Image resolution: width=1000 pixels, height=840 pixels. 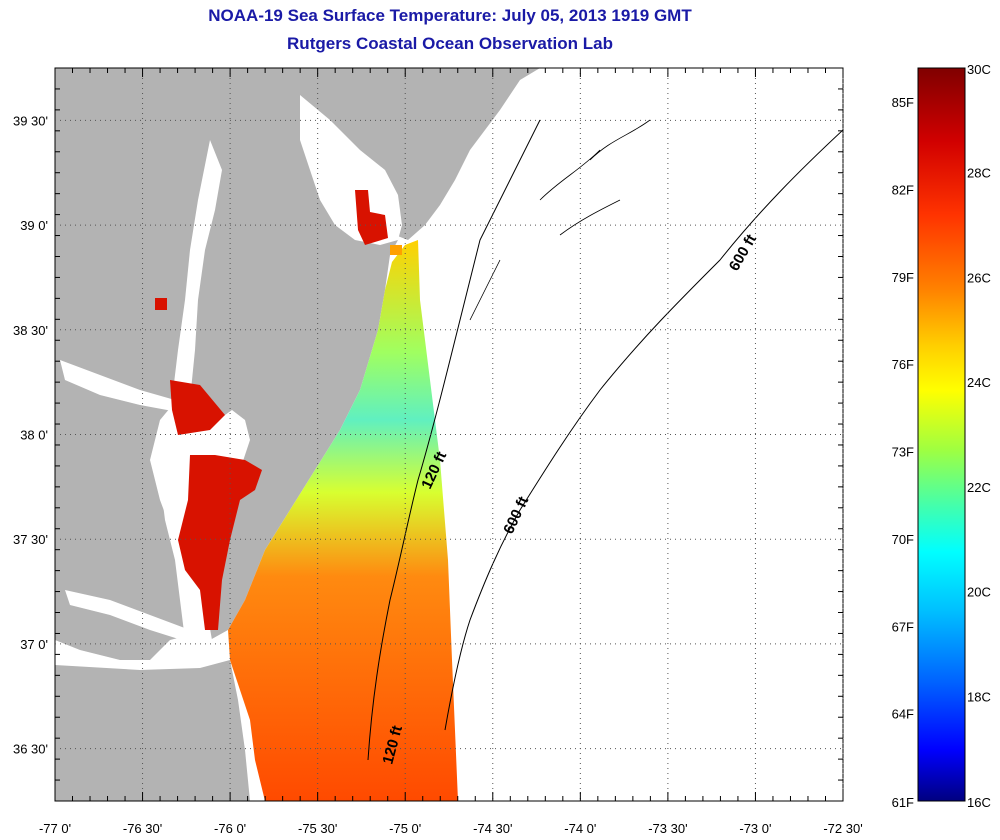 What do you see at coordinates (30, 330) in the screenshot?
I see `lat-tick-label: 38 30'` at bounding box center [30, 330].